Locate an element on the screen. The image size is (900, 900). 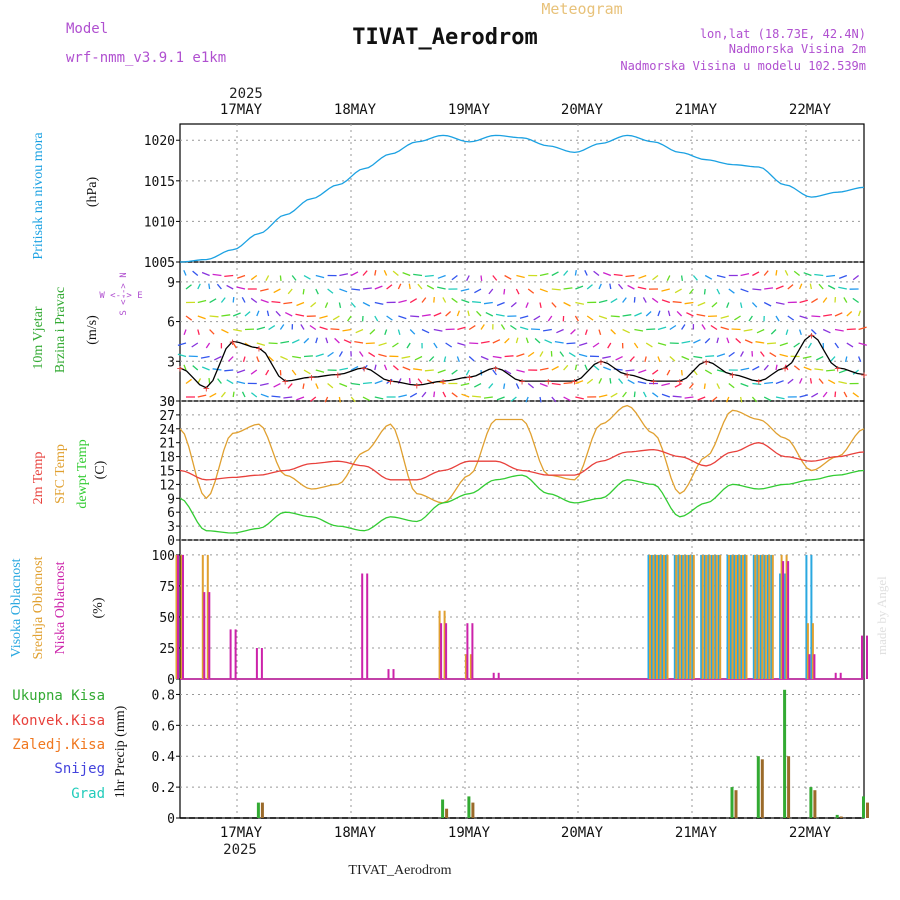
cloud-label-3: Niska Oblacnost is located at coordinates (60, 607).